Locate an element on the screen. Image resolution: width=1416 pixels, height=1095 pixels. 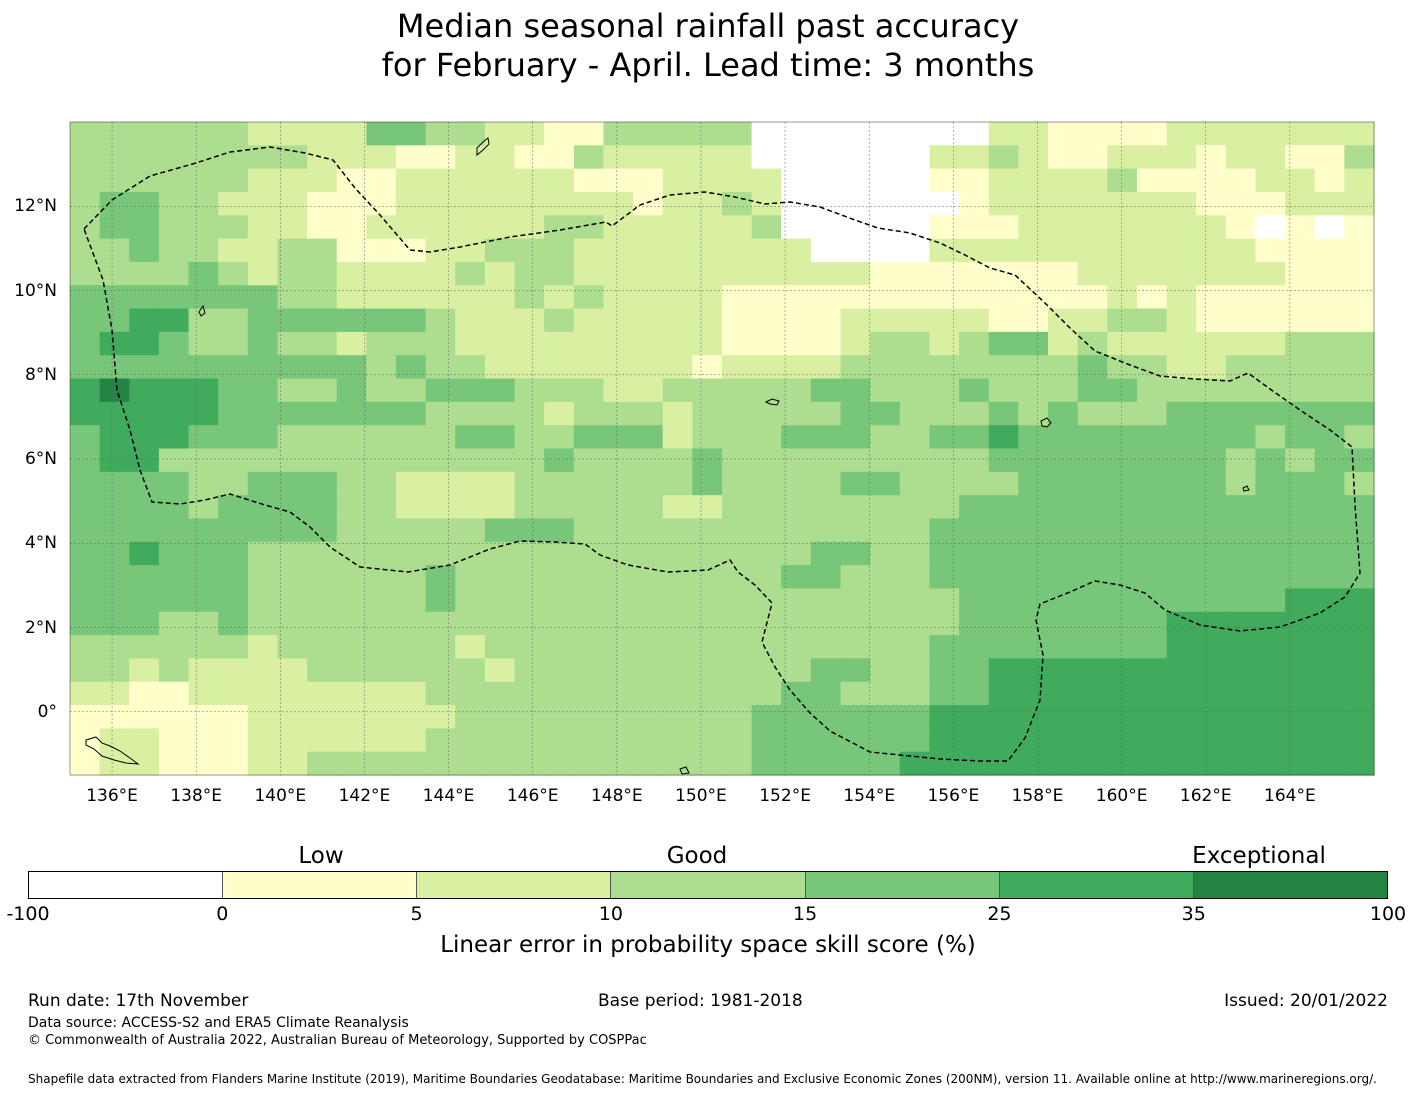
latitude-tick-label: 0° is located at coordinates (47, 711).